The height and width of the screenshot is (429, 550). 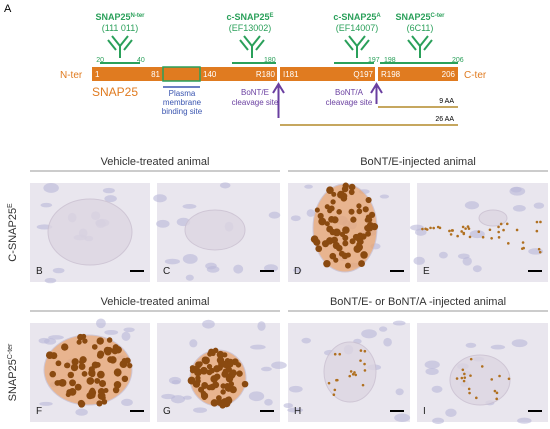 What do you see at coordinates (391, 74) in the screenshot?
I see `residue: R198` at bounding box center [391, 74].